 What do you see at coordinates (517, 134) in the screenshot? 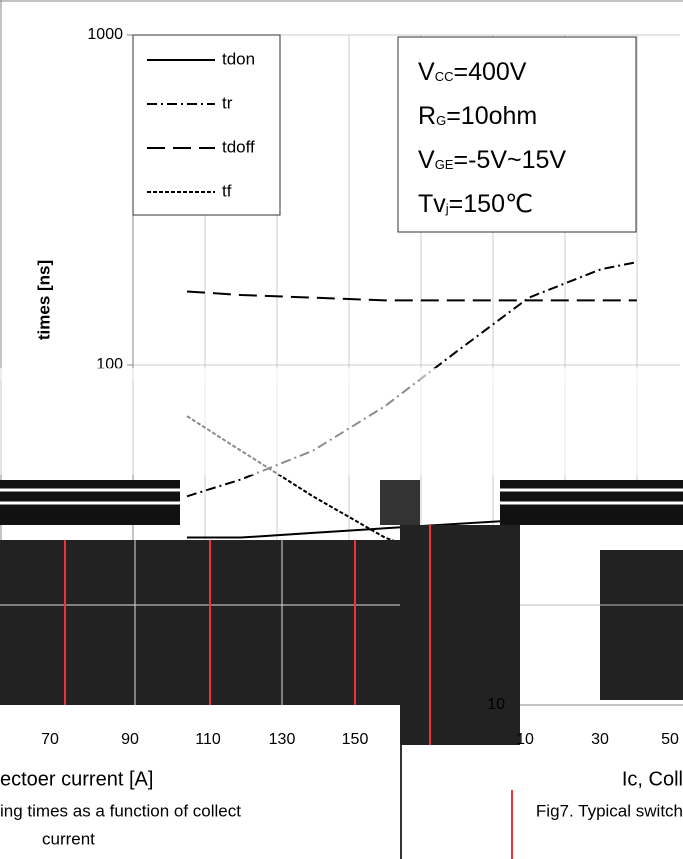
I see `annotation-box` at bounding box center [517, 134].